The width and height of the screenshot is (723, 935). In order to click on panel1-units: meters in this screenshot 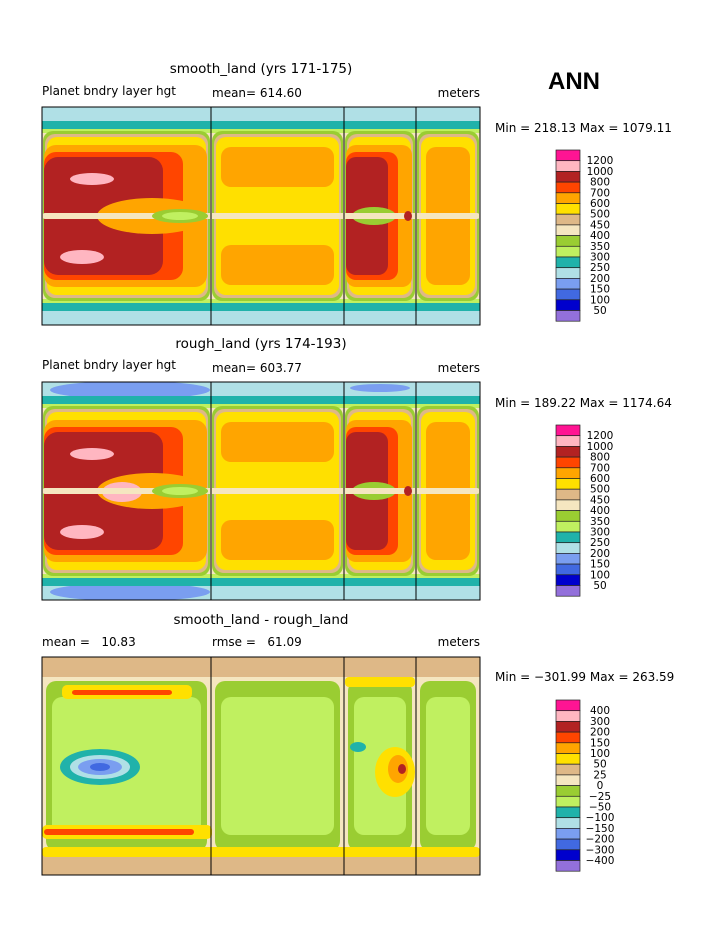, I will do `click(458, 93)`.